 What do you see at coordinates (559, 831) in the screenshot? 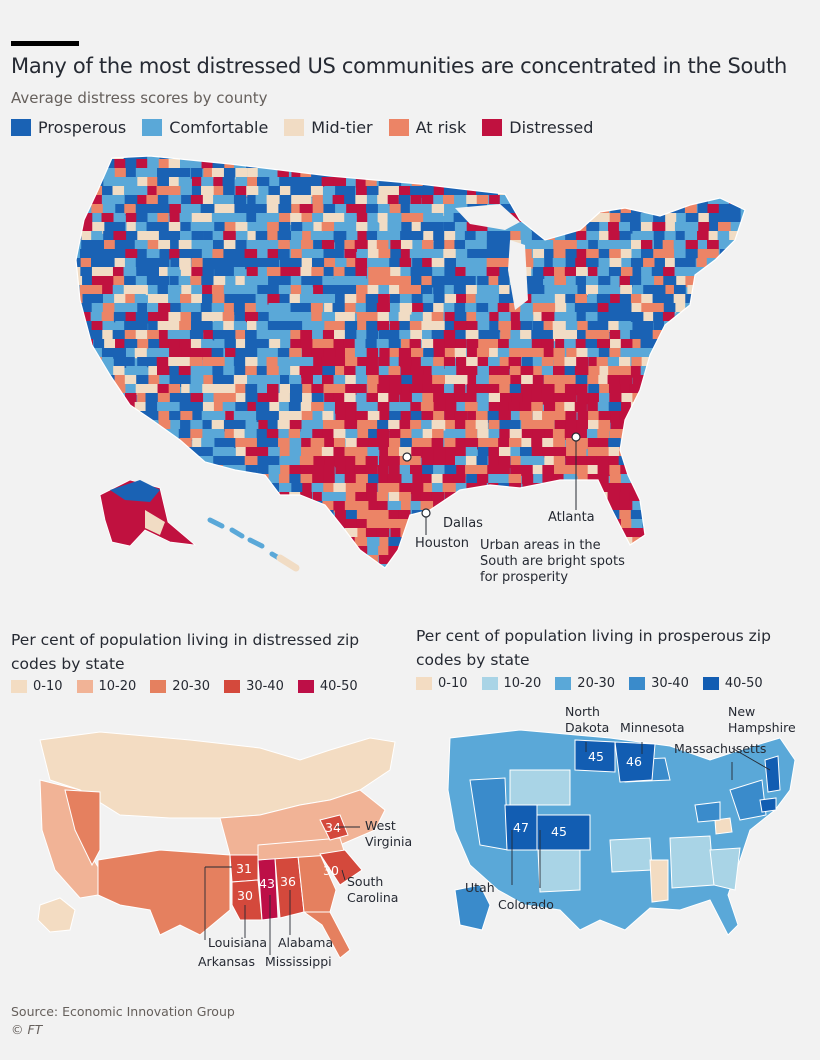
I see `state-value-colorado: 45` at bounding box center [559, 831].